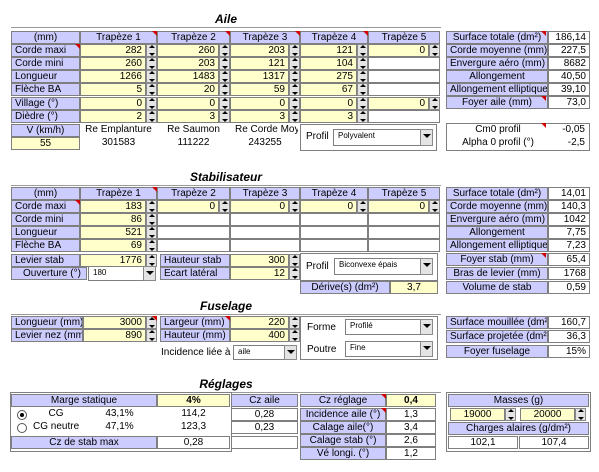 The height and width of the screenshot is (472, 599). Describe the element at coordinates (389, 327) in the screenshot. I see `dropdown: Profilé` at that location.